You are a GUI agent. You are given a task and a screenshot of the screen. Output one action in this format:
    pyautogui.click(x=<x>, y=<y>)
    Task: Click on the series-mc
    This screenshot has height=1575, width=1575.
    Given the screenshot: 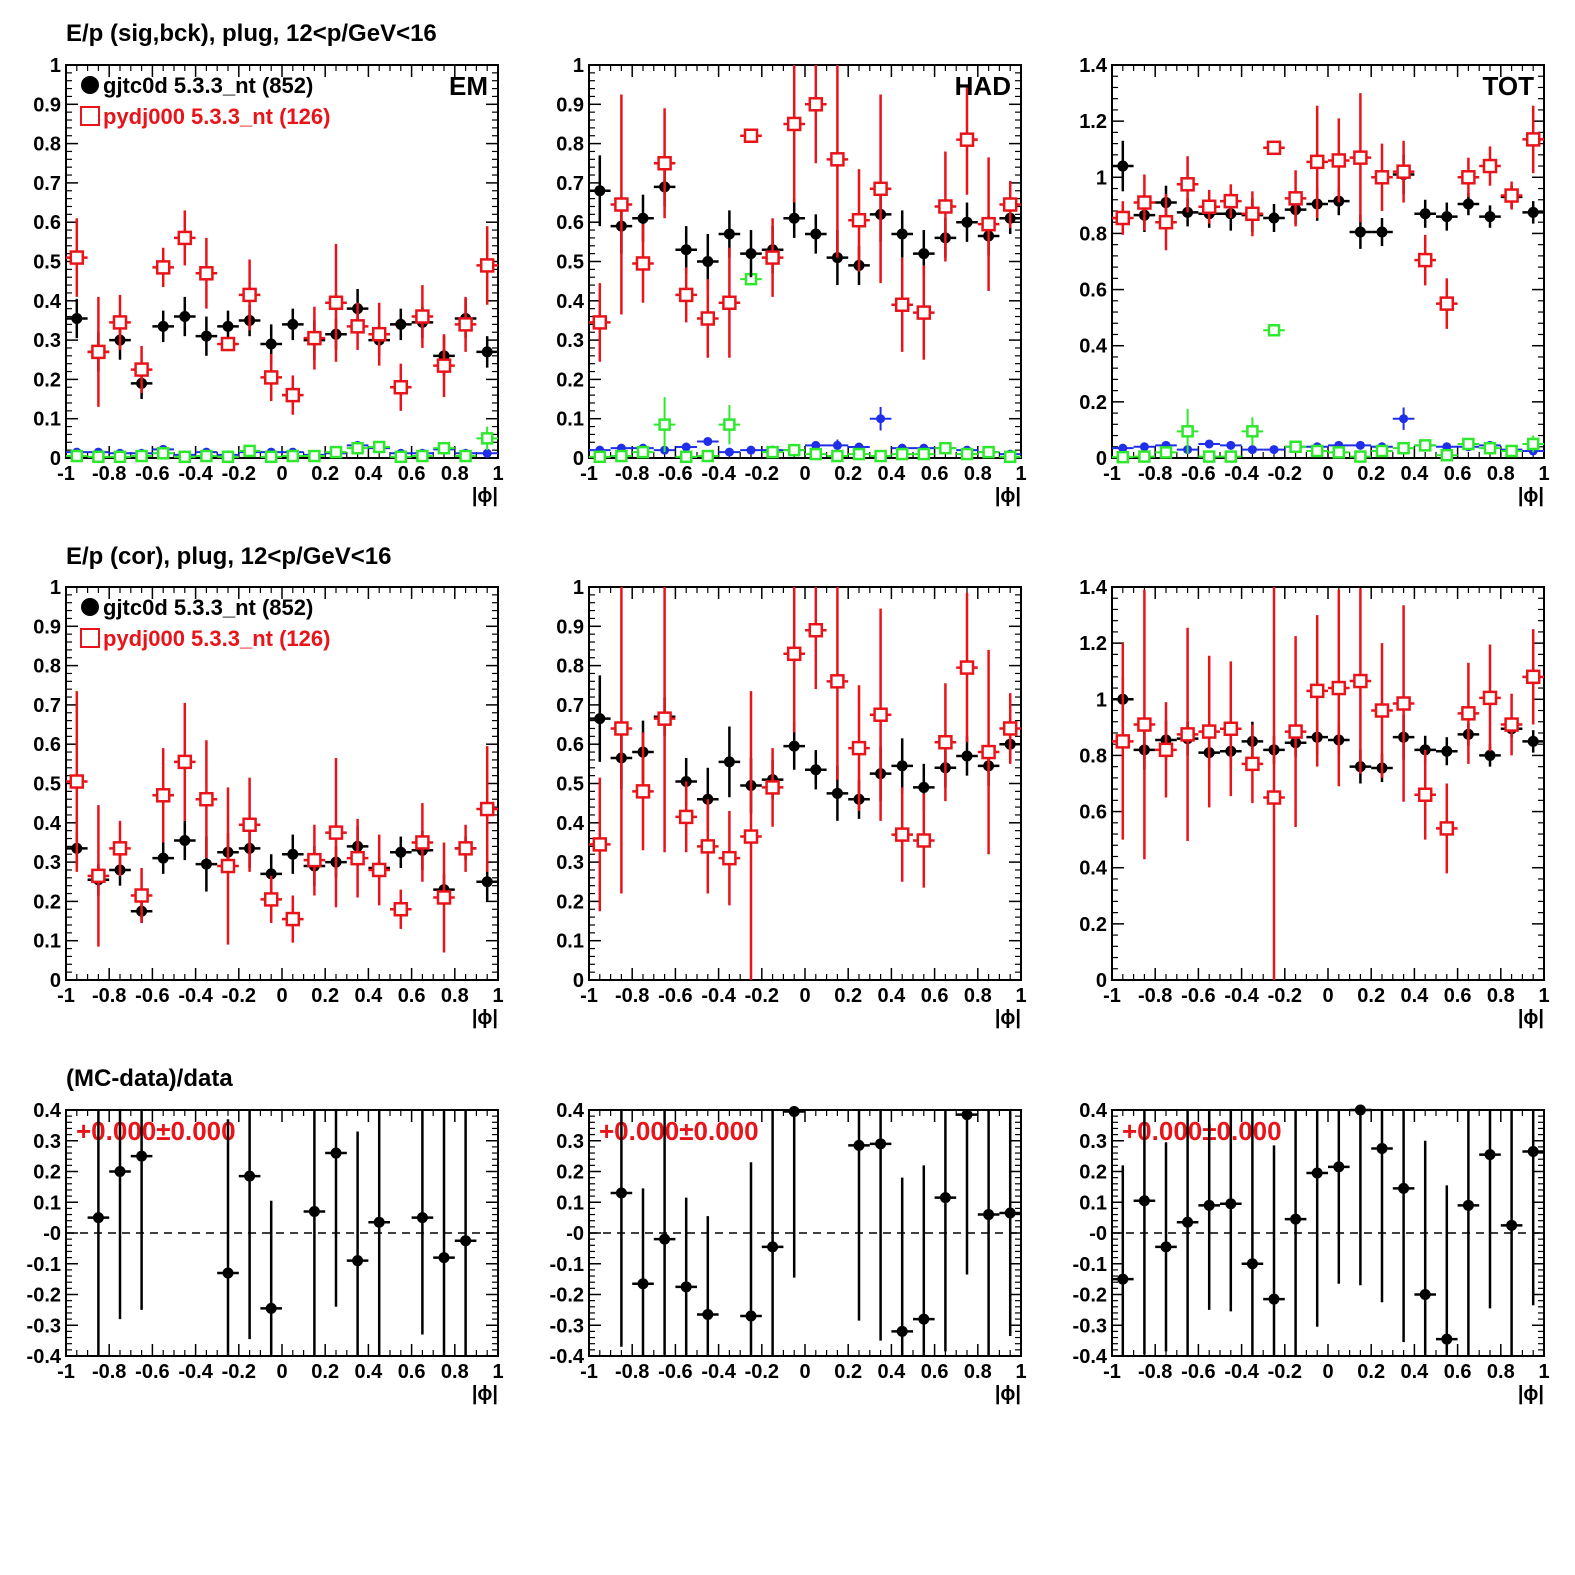 What is the action you would take?
    pyautogui.click(x=805, y=213)
    